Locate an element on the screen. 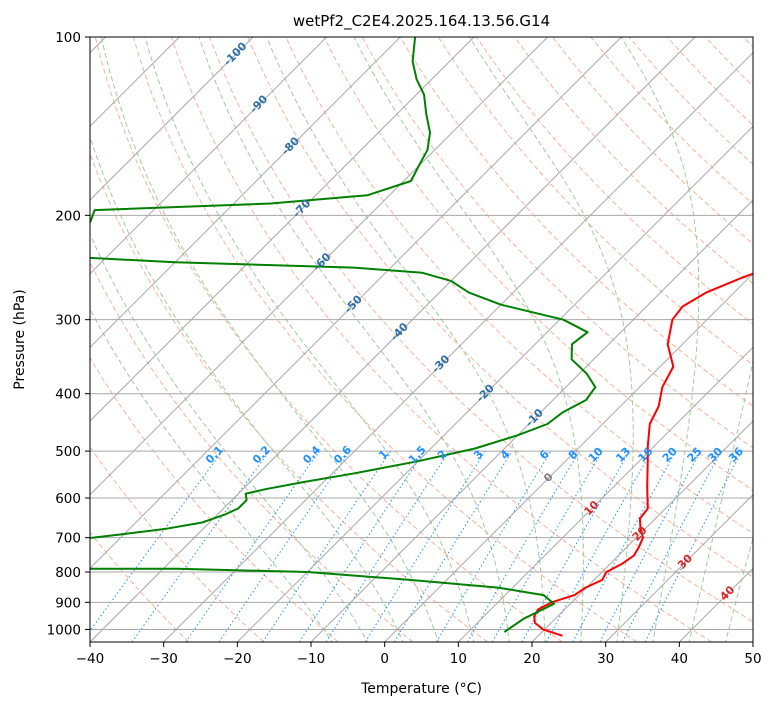 The width and height of the screenshot is (775, 708). y-tick-label: 100 is located at coordinates (68, 38).